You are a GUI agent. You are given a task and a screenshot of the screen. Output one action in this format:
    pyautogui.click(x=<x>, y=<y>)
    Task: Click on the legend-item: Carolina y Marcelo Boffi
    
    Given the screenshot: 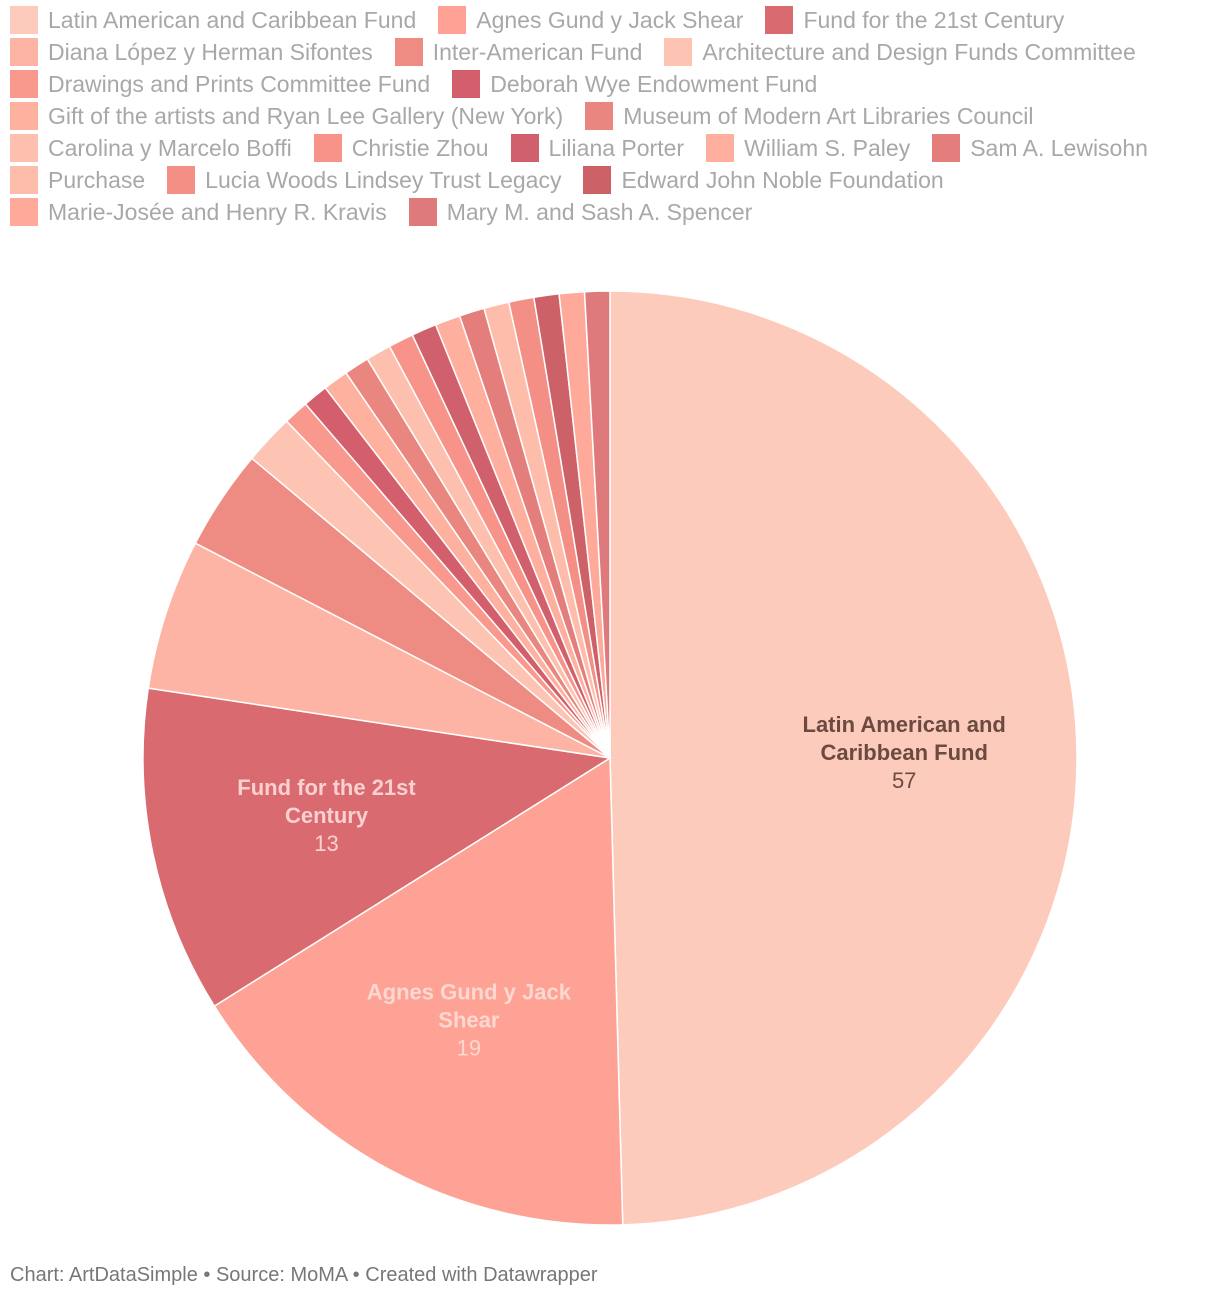 What is the action you would take?
    pyautogui.click(x=151, y=148)
    